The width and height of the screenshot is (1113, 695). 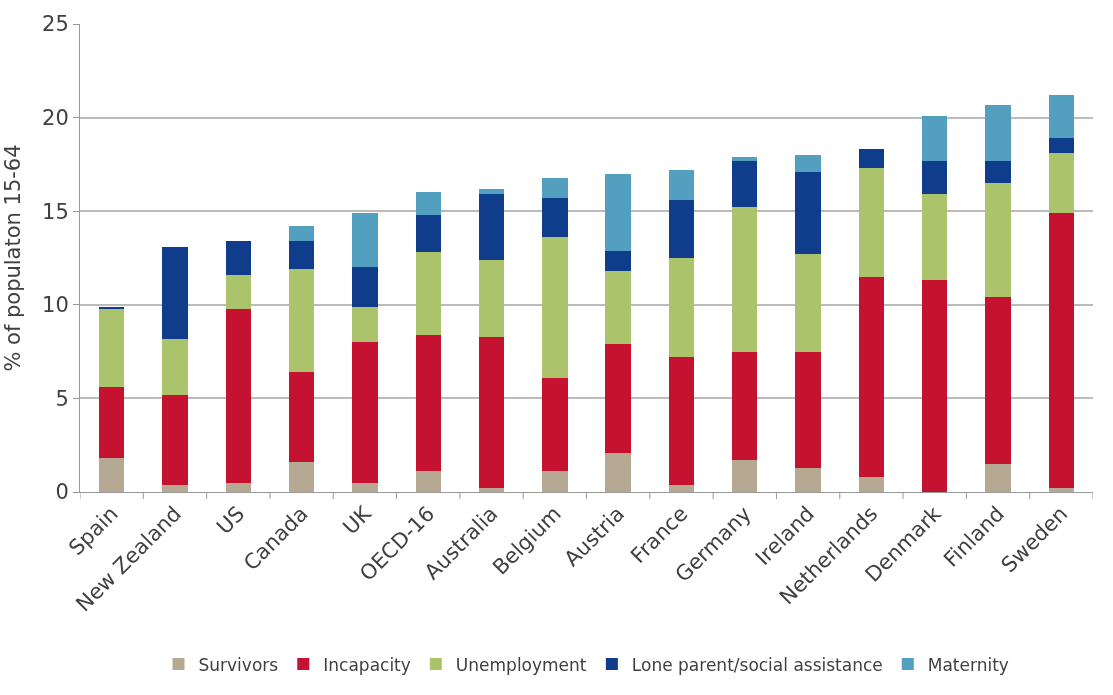 What do you see at coordinates (367, 664) in the screenshot?
I see `legend-label: Incapacity` at bounding box center [367, 664].